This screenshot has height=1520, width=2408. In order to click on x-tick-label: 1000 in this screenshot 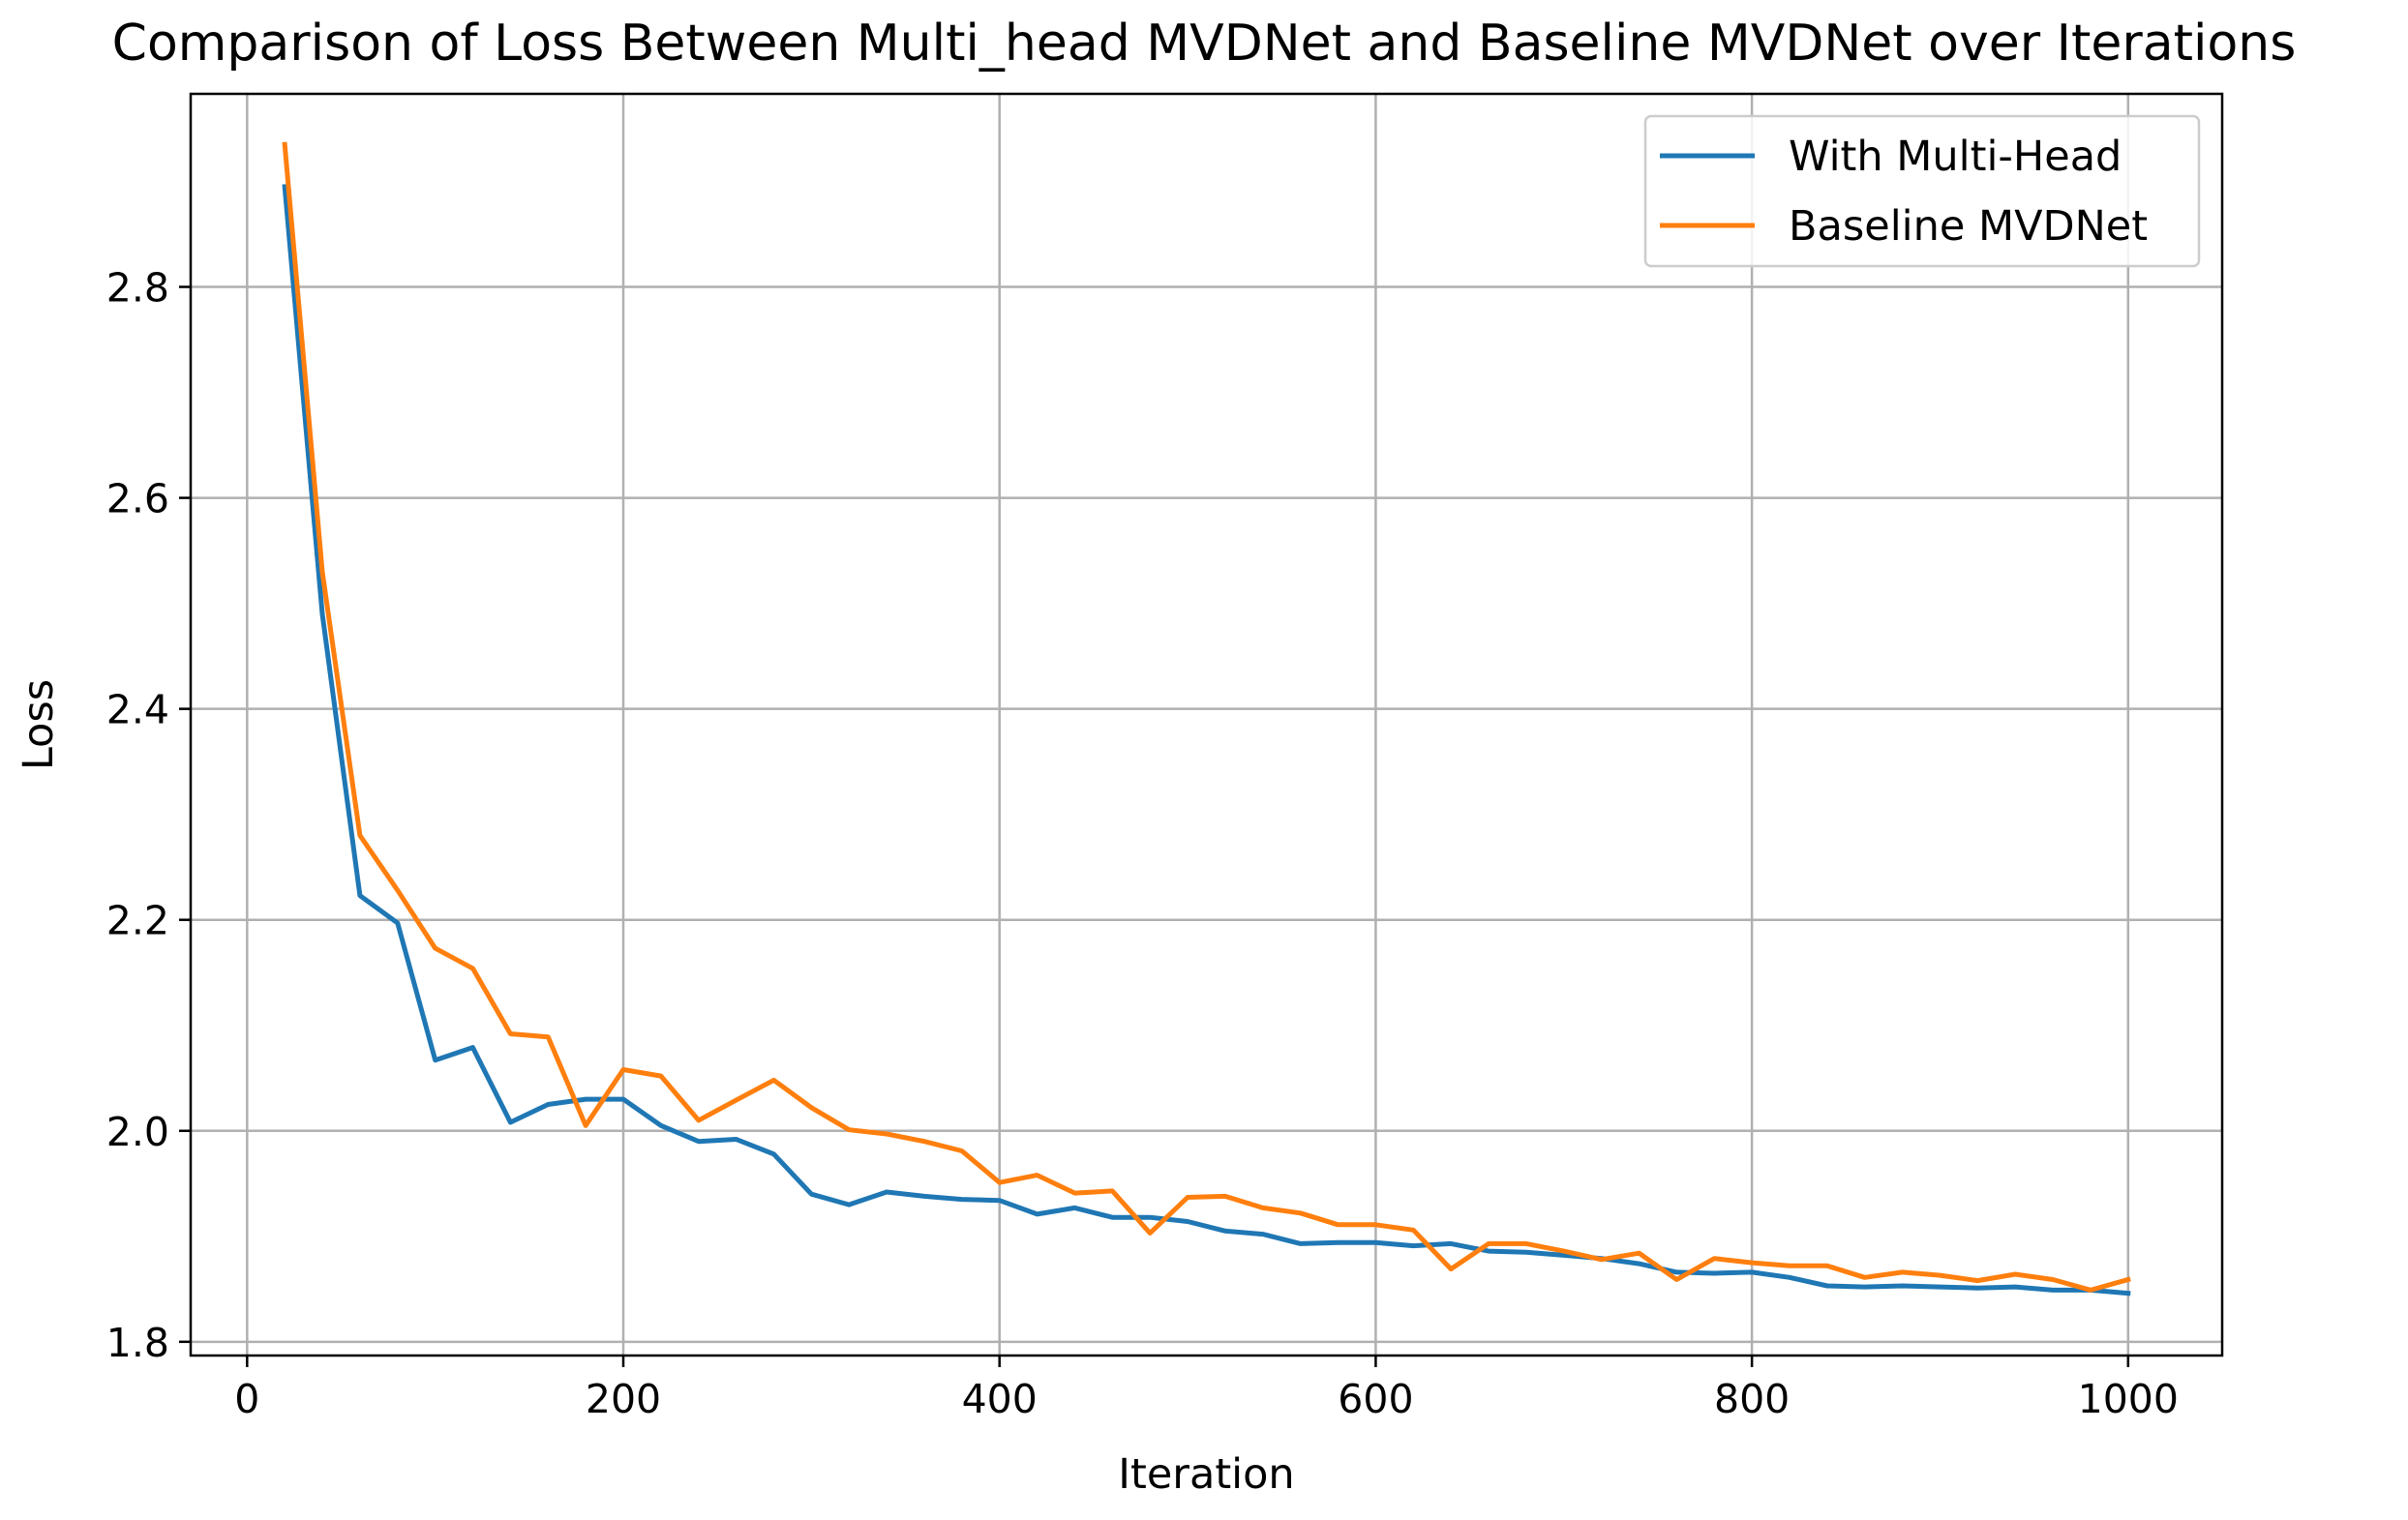, I will do `click(2128, 1399)`.